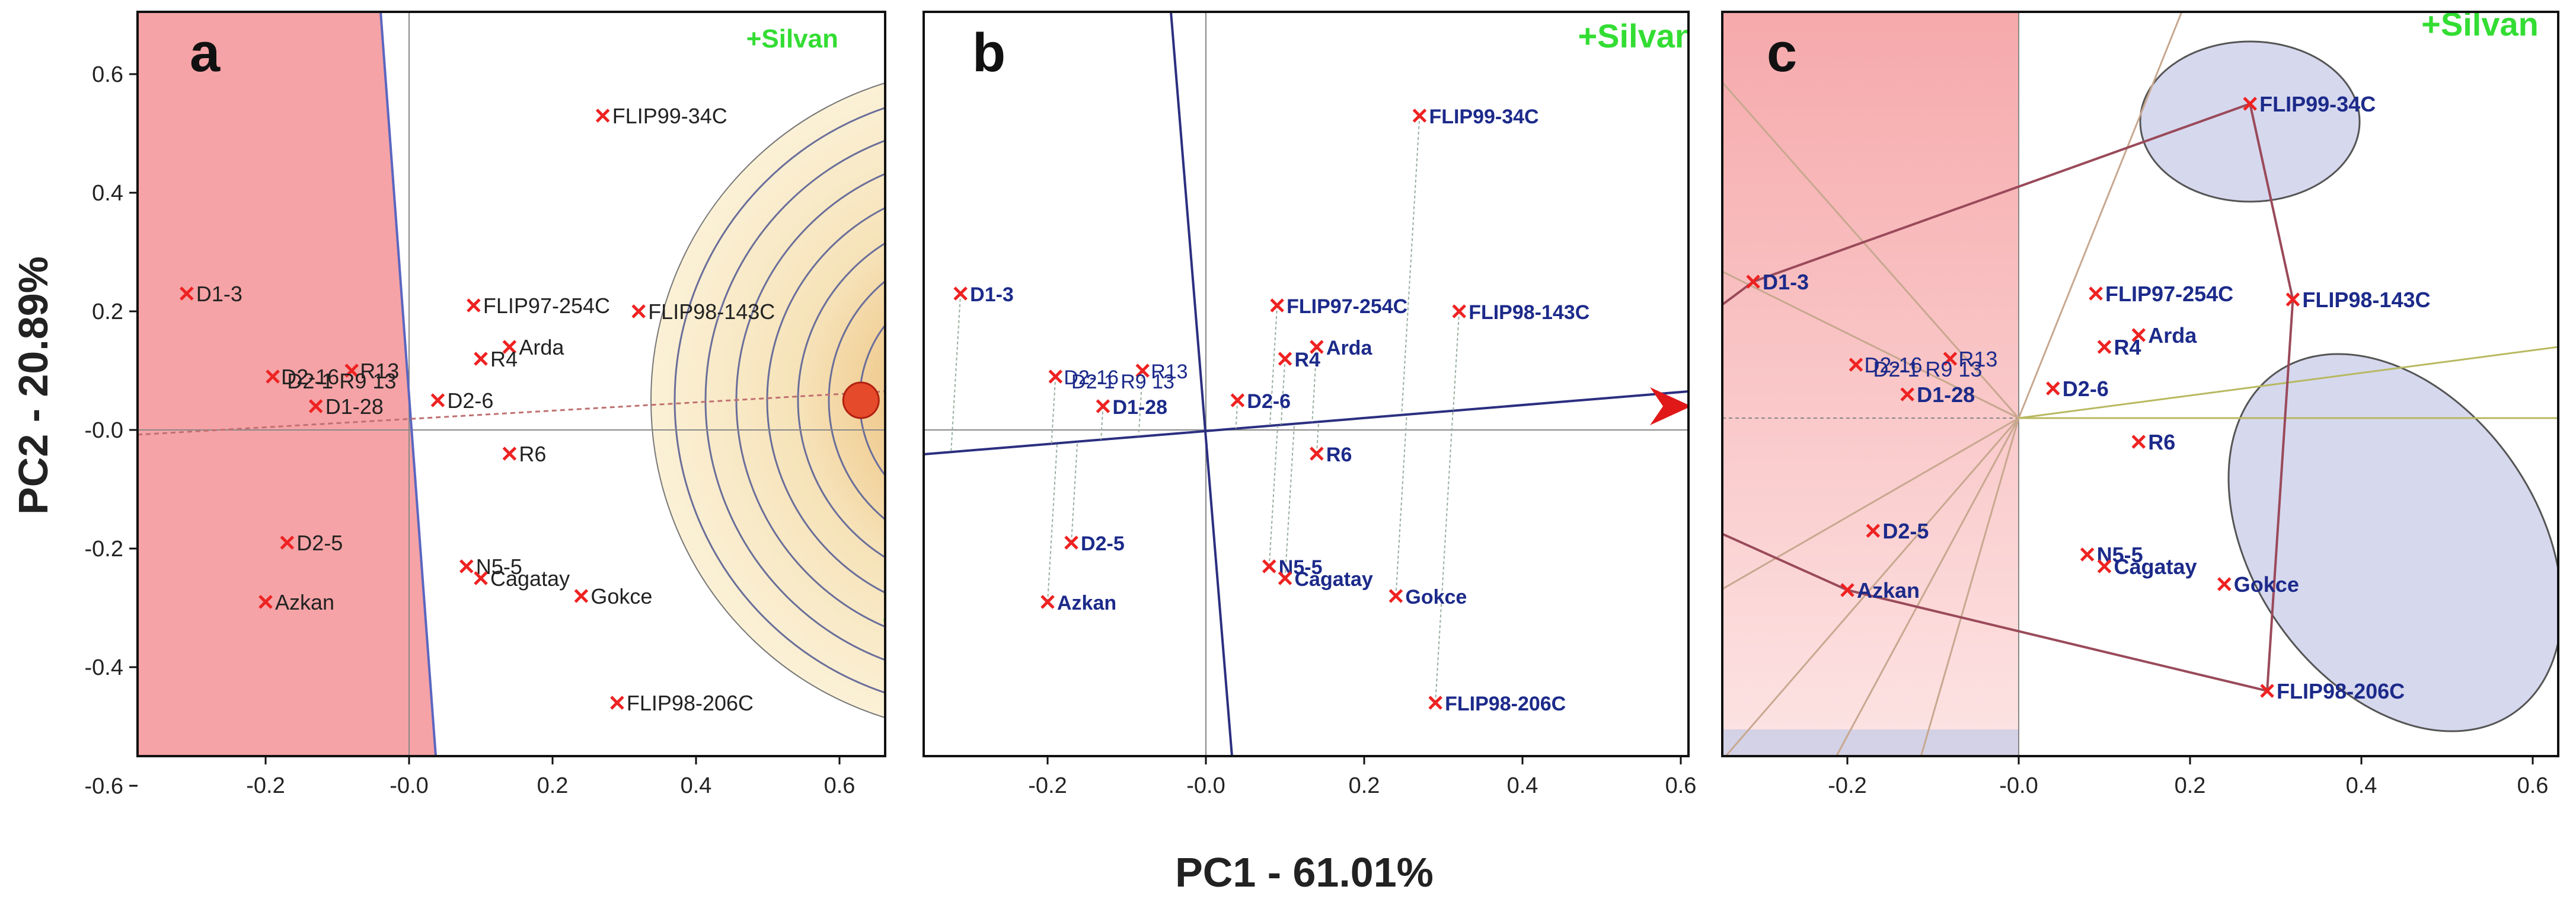  Describe the element at coordinates (205, 53) in the screenshot. I see `panel-letter-a: a` at that location.